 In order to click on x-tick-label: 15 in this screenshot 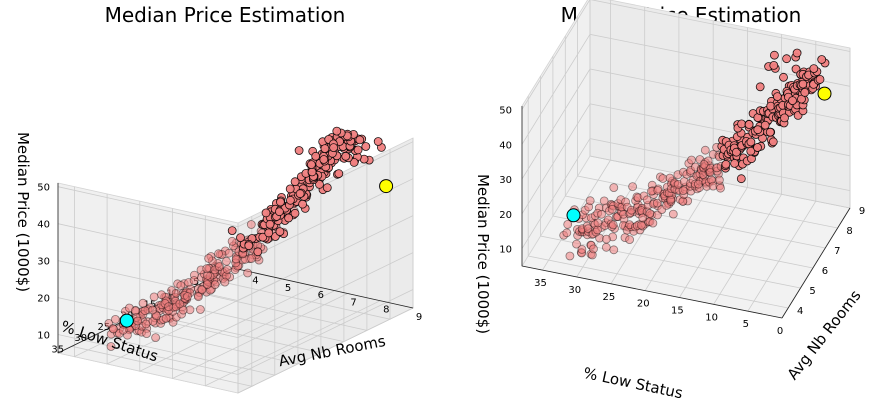, I will do `click(677, 311)`.